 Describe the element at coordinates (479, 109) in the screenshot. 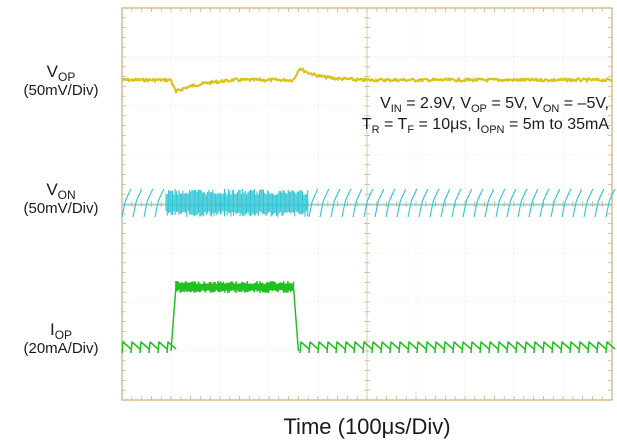

I see `conditions-line-1-part: OP` at that location.